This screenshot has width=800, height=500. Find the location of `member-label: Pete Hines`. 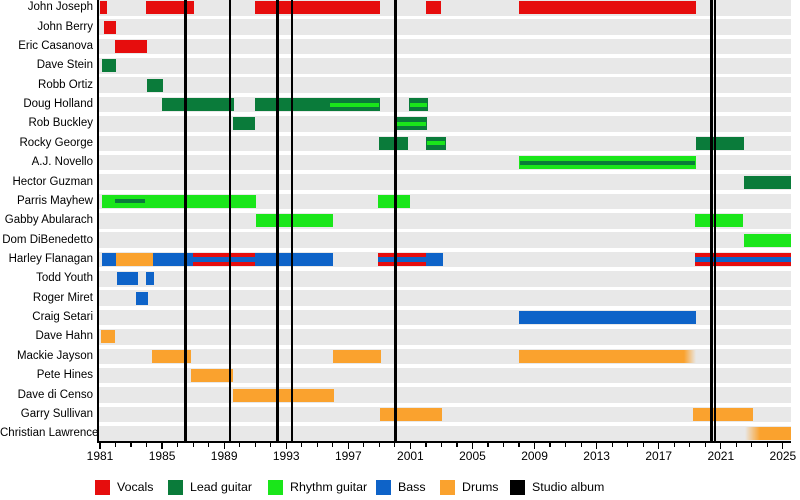

member-label: Pete Hines is located at coordinates (64, 375).